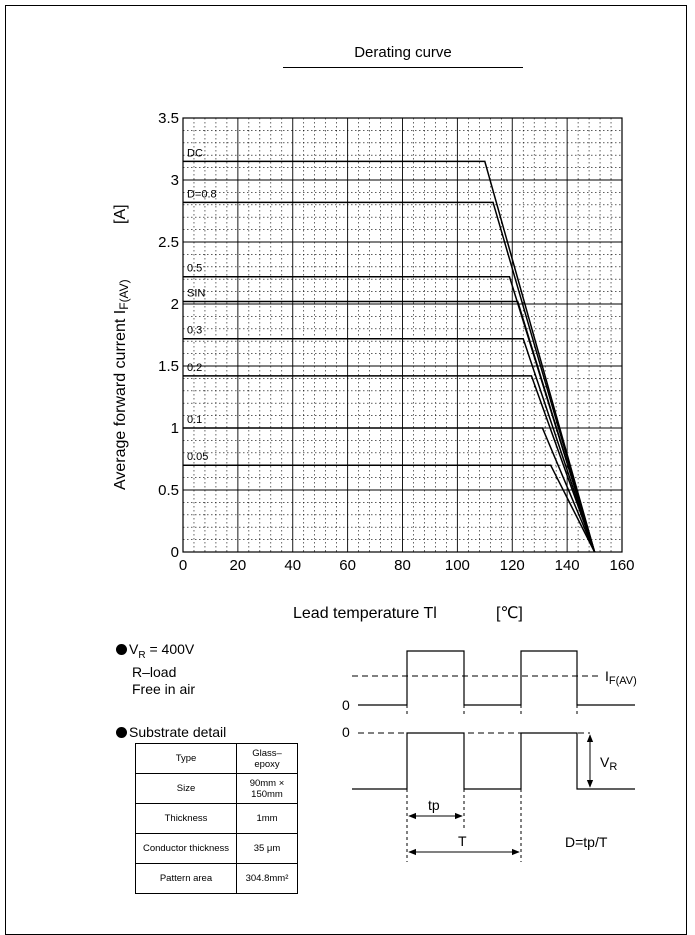 The image size is (695, 935). I want to click on duty-label: D=tp/T, so click(586, 842).